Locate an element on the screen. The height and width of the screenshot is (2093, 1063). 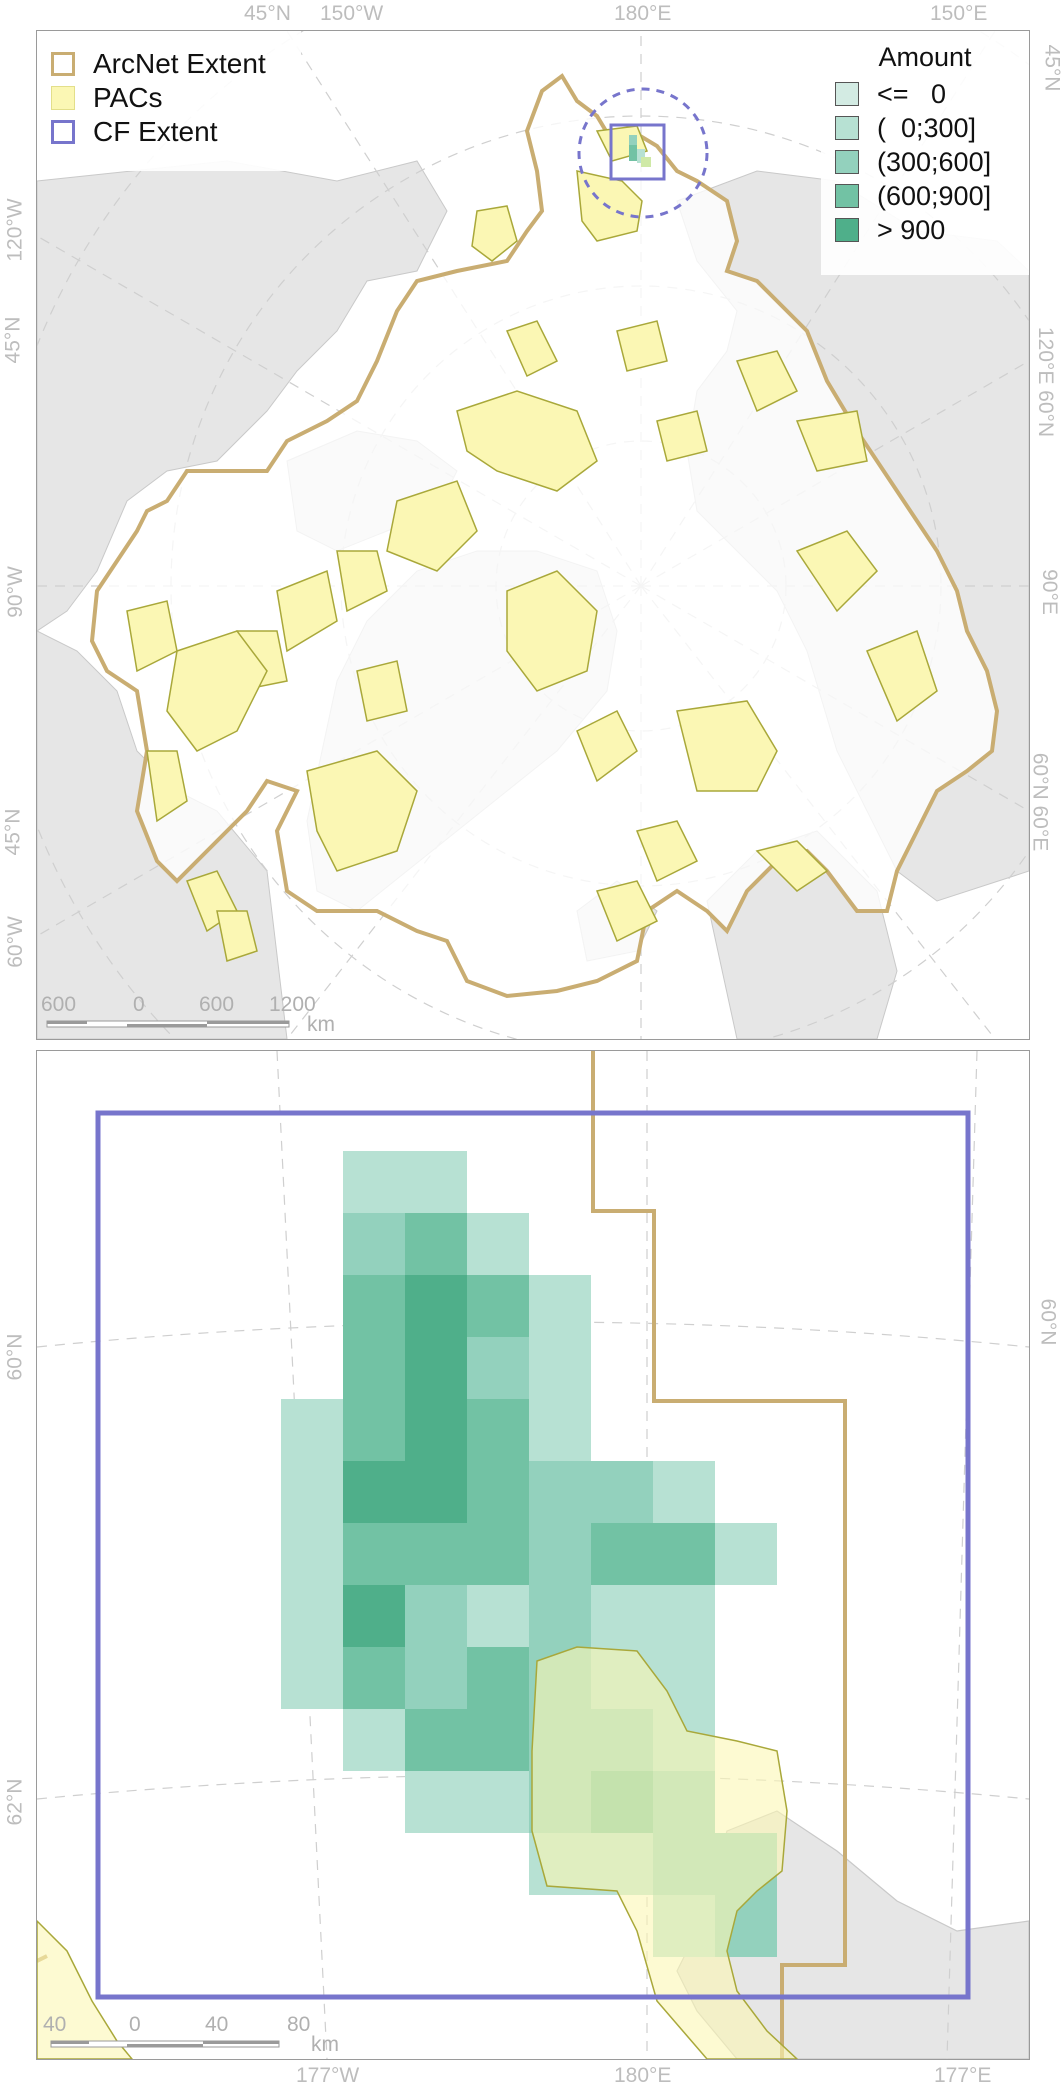
grat-label-right: 90°E is located at coordinates (1049, 592).